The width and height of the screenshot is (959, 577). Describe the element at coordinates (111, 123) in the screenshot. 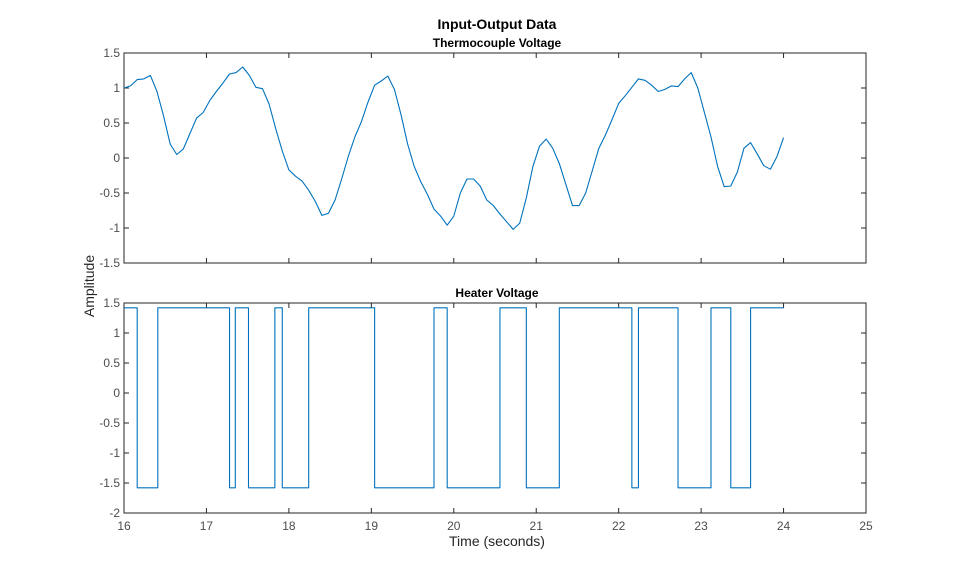

I see `thermocouple-y-tick-label: 0.5` at that location.